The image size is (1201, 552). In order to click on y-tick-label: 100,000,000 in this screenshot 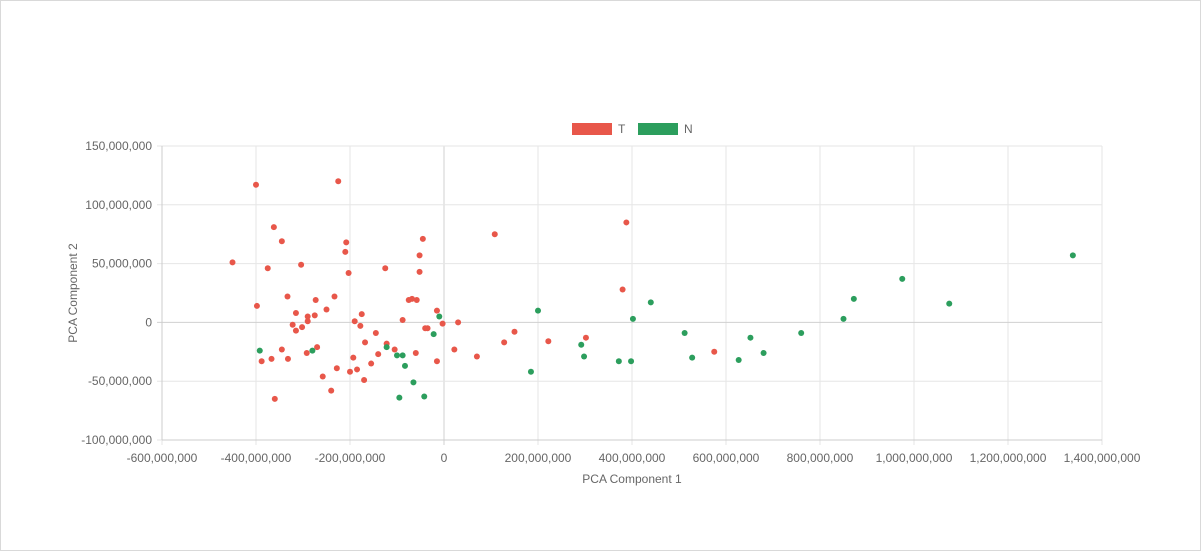, I will do `click(118, 205)`.